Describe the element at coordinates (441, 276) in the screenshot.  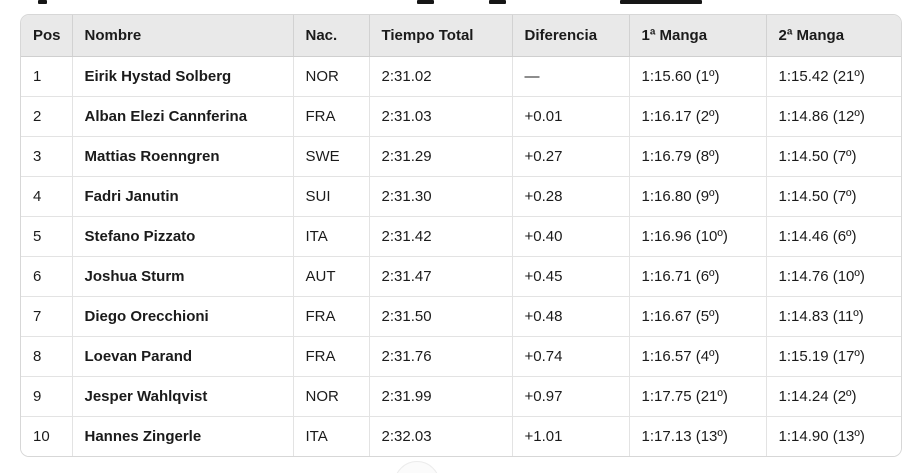
I see `cell-tiempo: 2:31.47` at that location.